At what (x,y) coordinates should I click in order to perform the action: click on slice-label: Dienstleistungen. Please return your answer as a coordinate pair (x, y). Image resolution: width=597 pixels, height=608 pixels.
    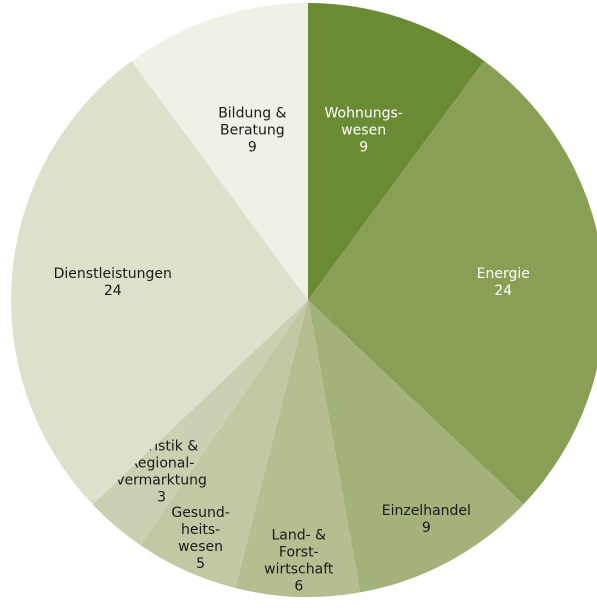
    Looking at the image, I should click on (113, 274).